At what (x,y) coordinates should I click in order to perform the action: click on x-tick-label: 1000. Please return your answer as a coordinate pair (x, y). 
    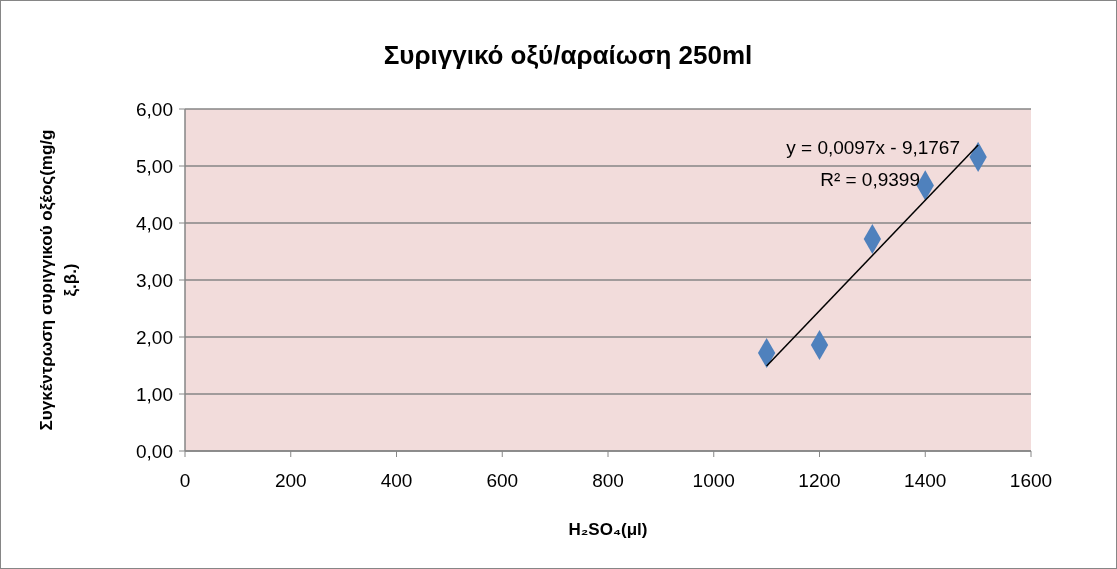
    Looking at the image, I should click on (713, 480).